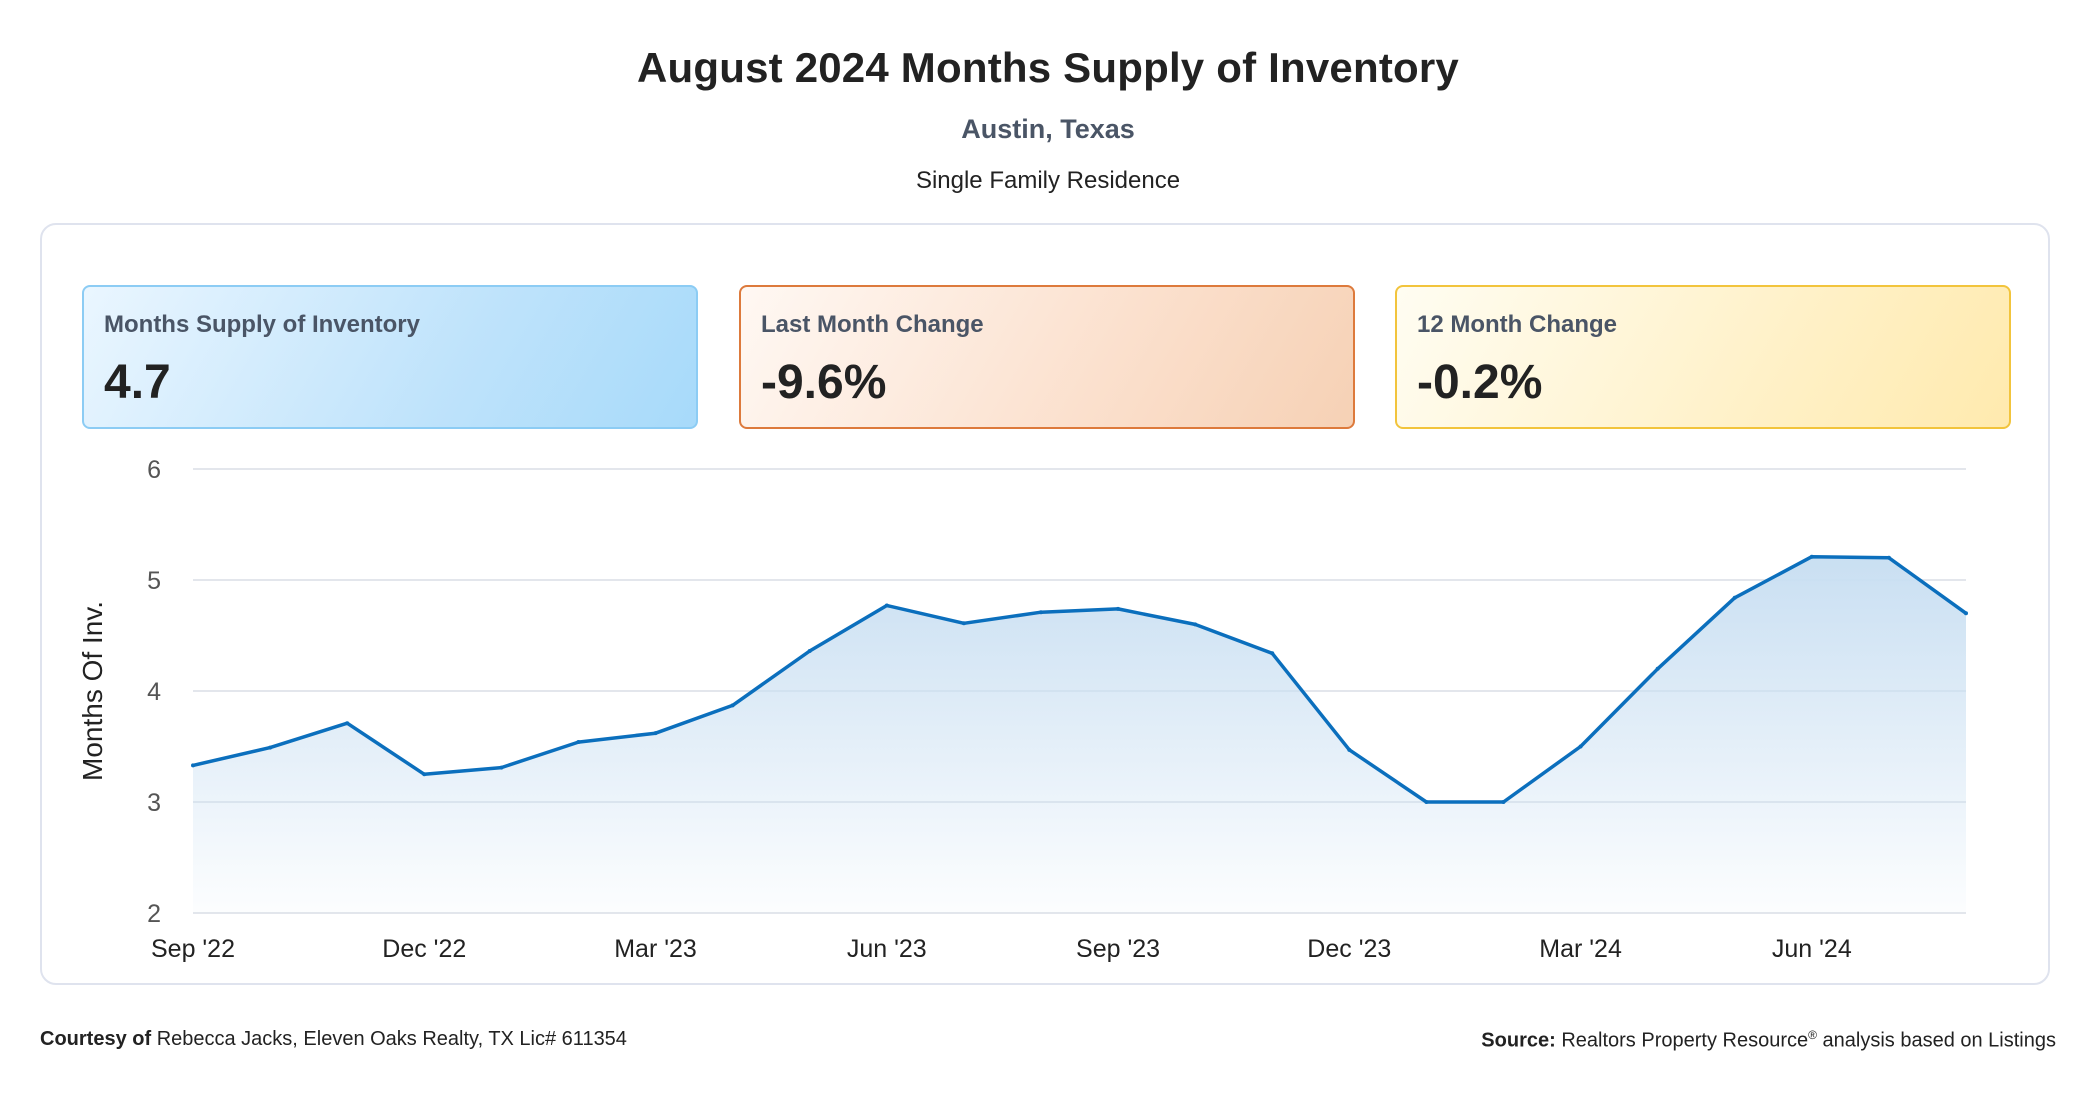  I want to click on y-tick-label: 6, so click(154, 470).